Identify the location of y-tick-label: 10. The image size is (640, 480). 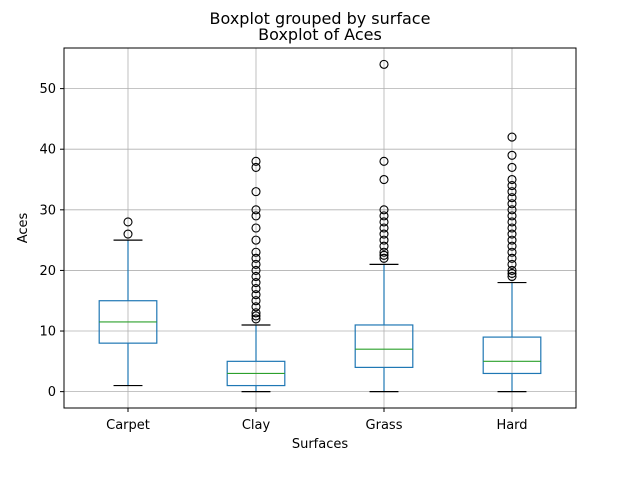
(47, 332).